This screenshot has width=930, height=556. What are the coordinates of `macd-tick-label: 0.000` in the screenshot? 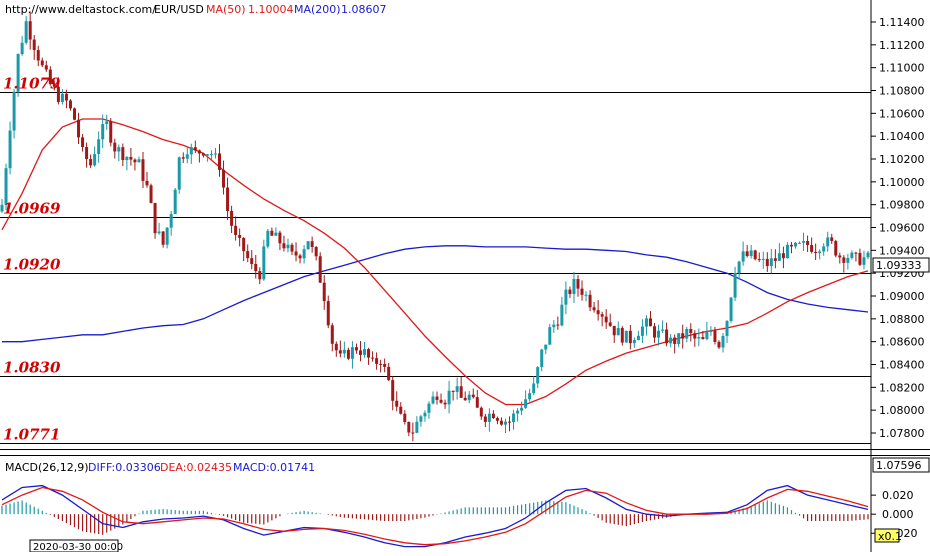 It's located at (898, 514).